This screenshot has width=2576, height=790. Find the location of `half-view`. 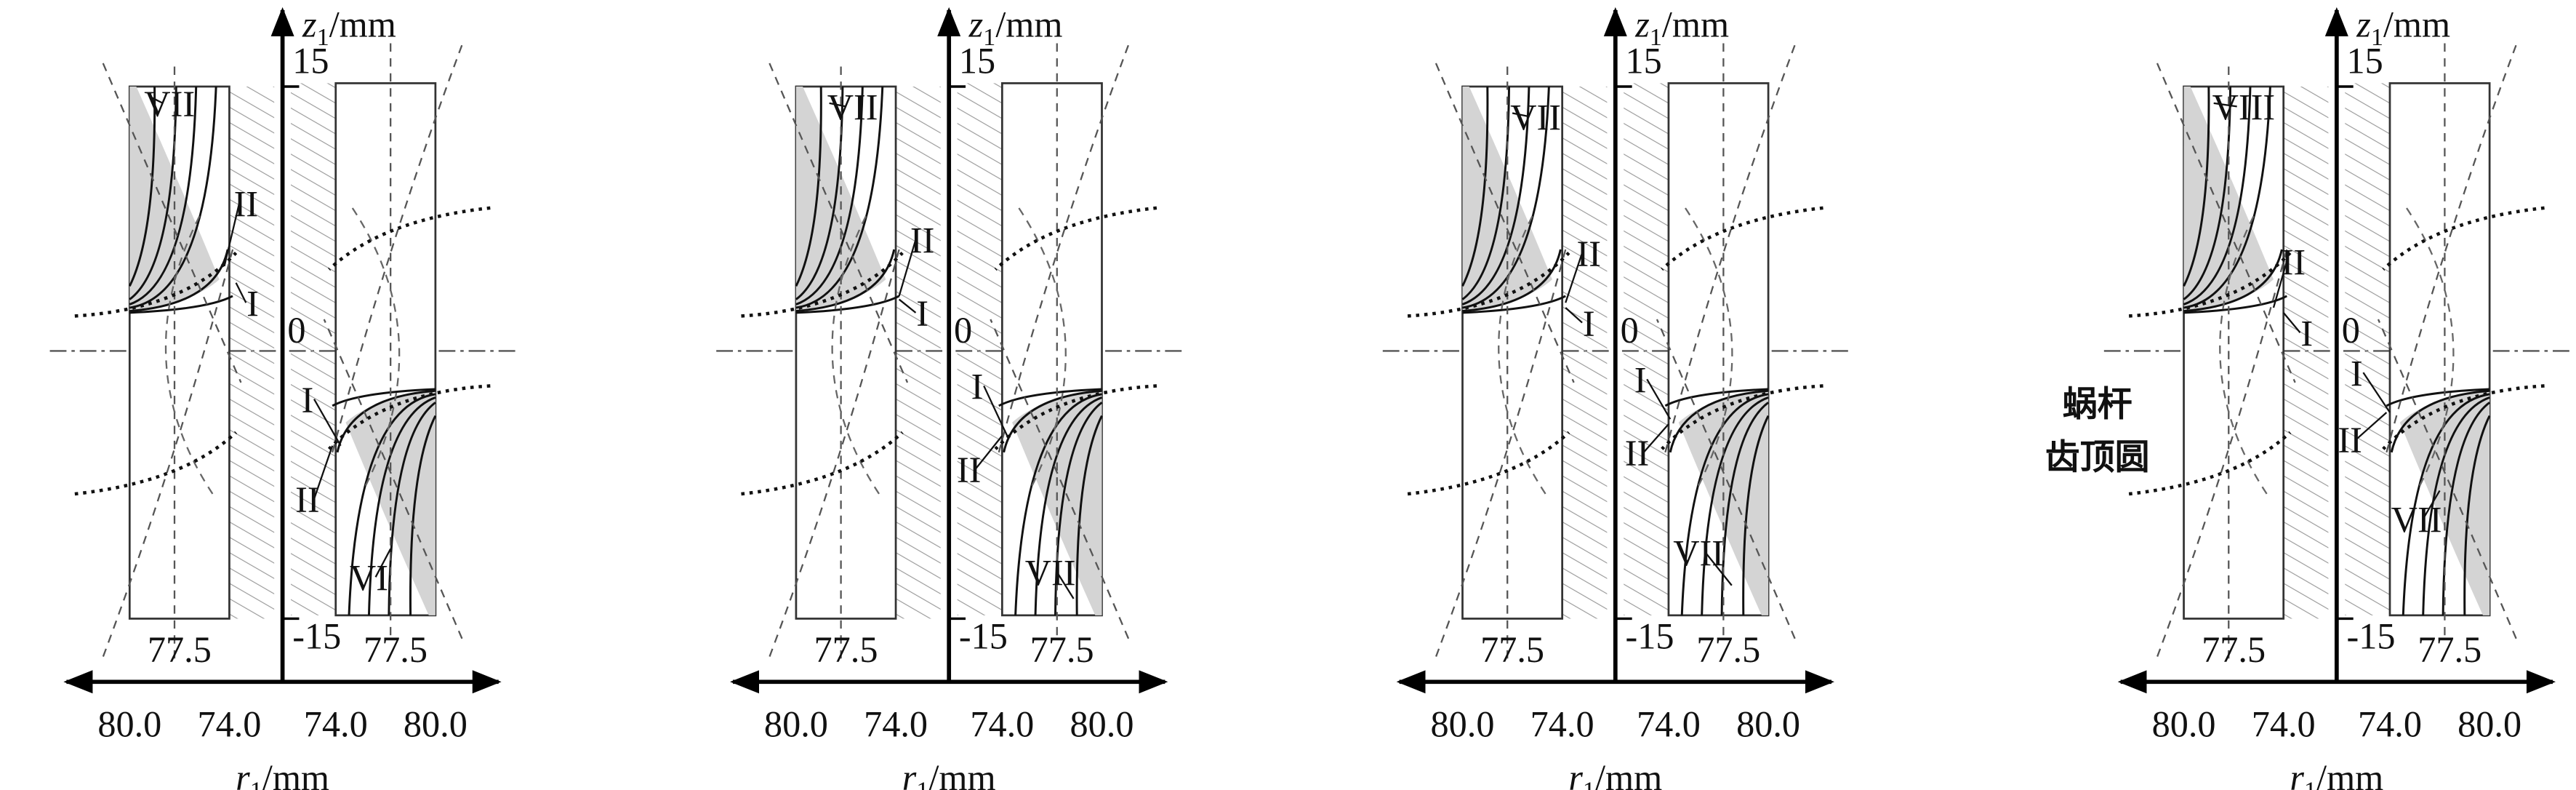

half-view is located at coordinates (1724, 339).